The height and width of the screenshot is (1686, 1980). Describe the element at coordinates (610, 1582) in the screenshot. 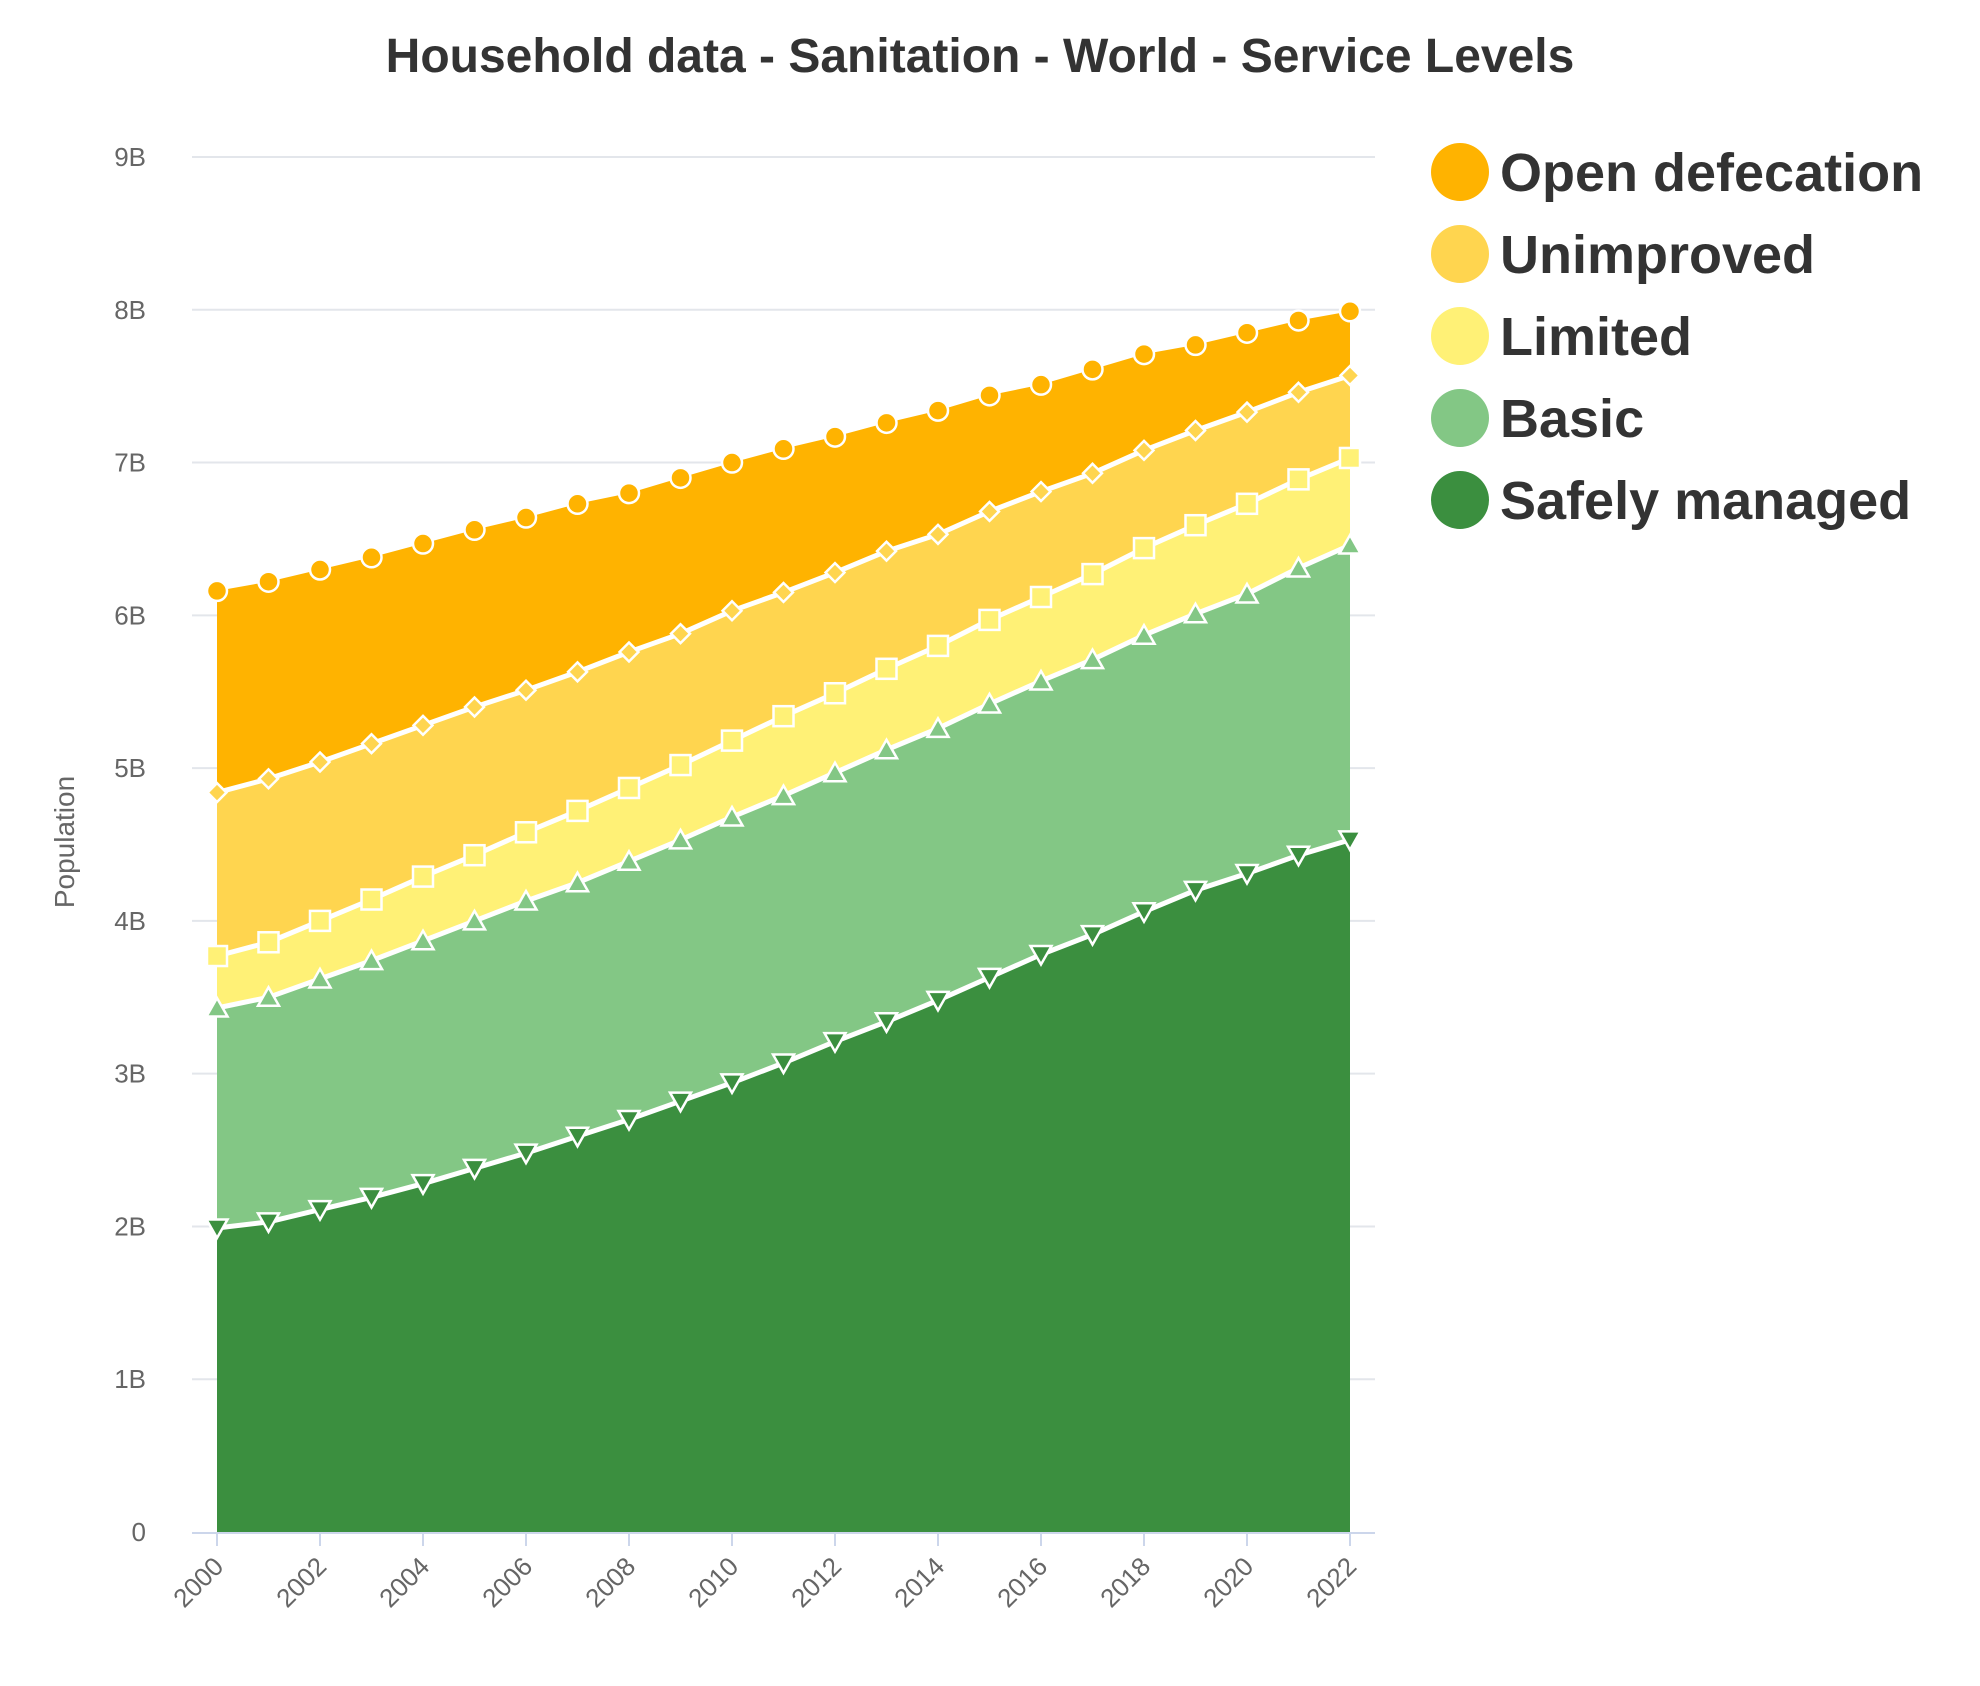

I see `x-tick-label: 2008` at that location.